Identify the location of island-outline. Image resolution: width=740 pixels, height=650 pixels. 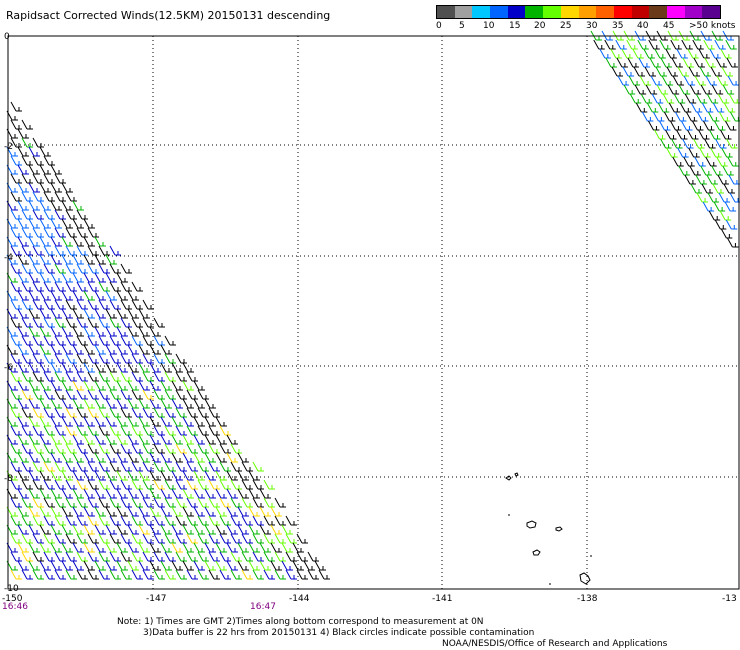
(536, 552).